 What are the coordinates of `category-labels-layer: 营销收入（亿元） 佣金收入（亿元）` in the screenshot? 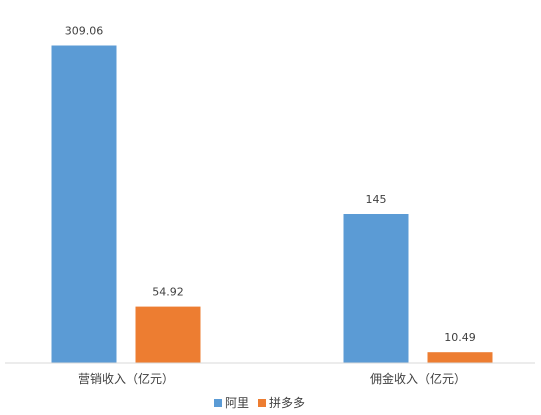 It's located at (272, 378).